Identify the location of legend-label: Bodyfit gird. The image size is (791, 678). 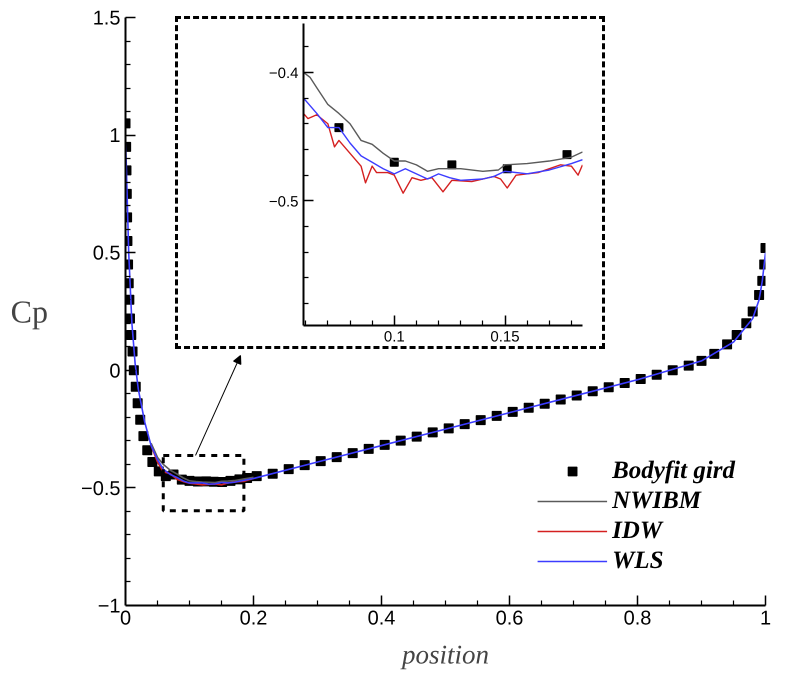
(673, 471).